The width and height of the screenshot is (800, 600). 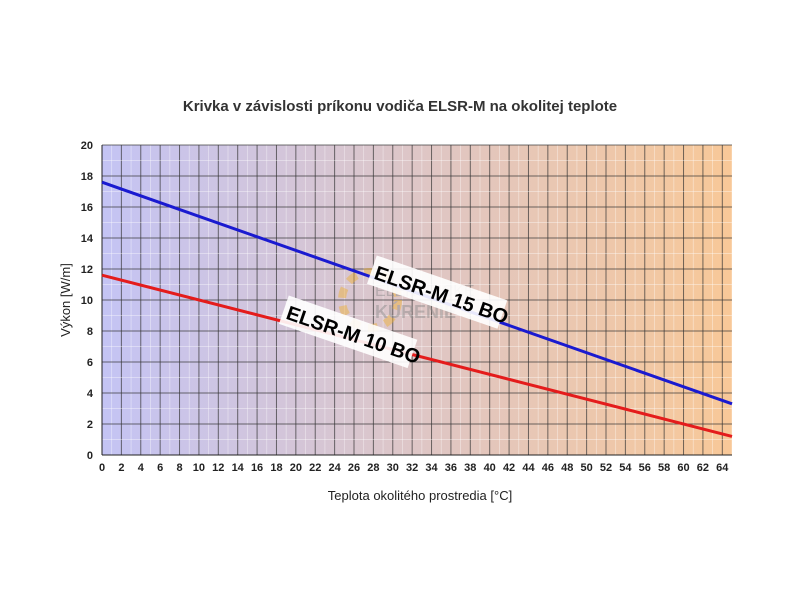 I want to click on x-tick-label: 64, so click(x=722, y=468).